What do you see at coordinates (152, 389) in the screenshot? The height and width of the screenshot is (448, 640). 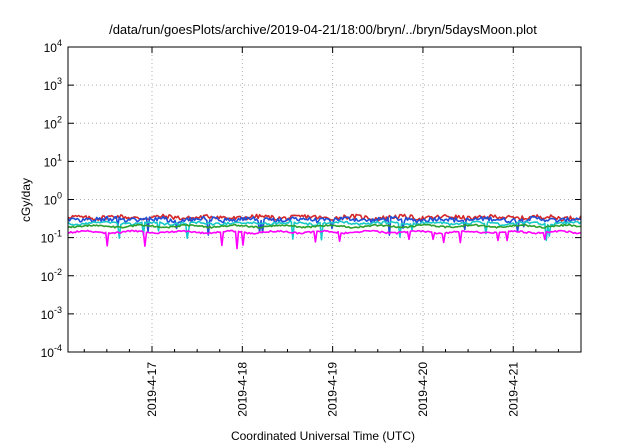 I see `x-tick-label: 2019-4-17` at bounding box center [152, 389].